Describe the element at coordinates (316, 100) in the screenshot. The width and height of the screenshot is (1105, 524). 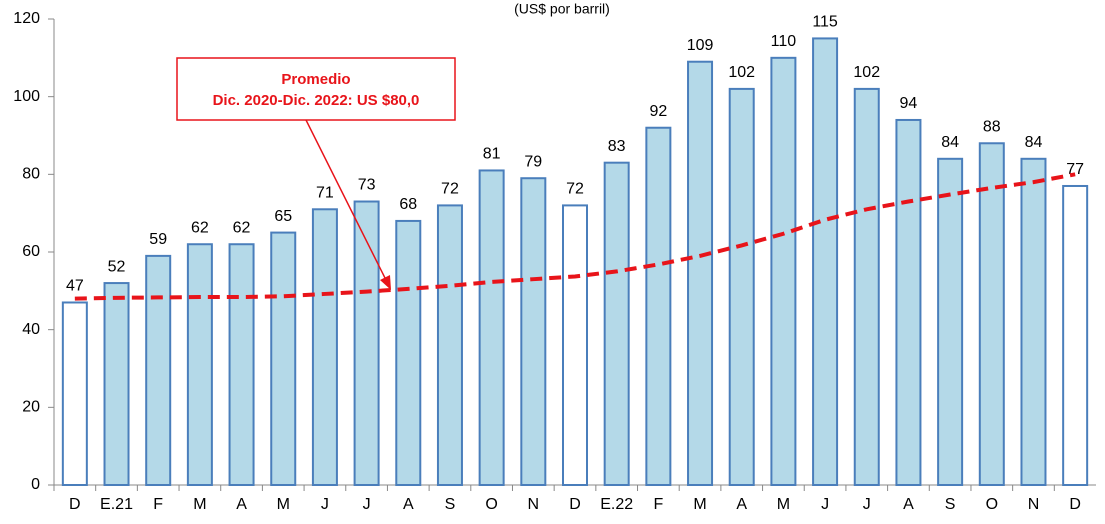
I see `annotation-text: Dic. 2020-Dic. 2022: US $80,0` at that location.